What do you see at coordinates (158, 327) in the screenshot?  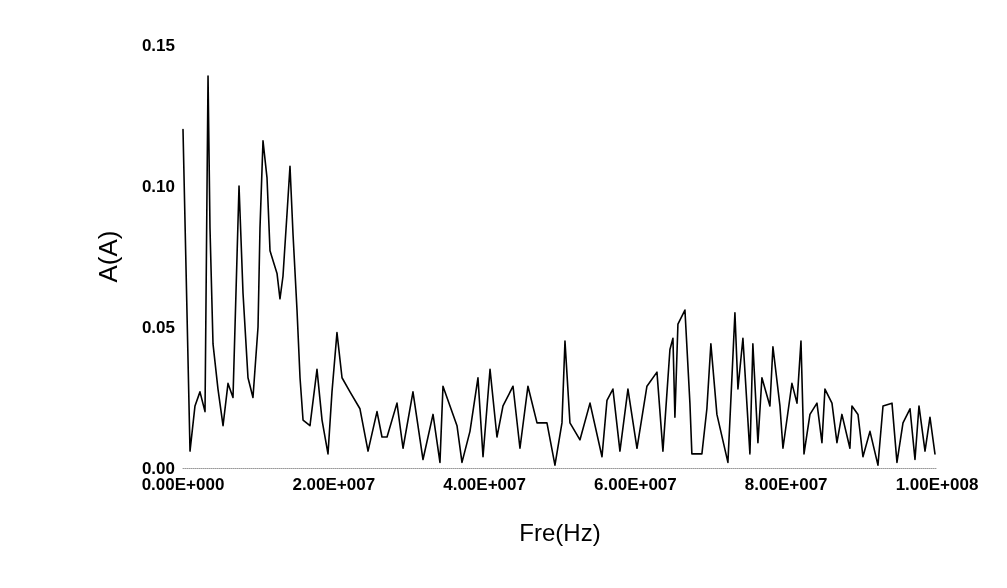 I see `y-tick-label: 0.05` at bounding box center [158, 327].